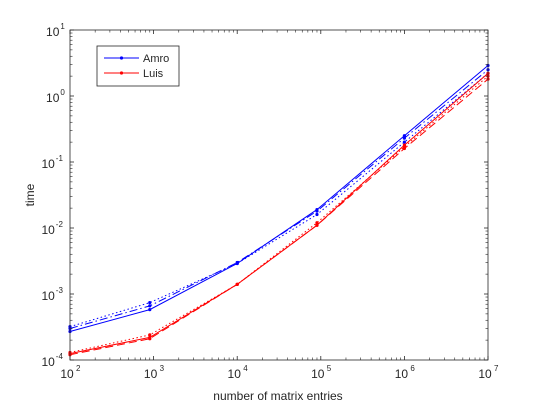 The height and width of the screenshot is (405, 540). What do you see at coordinates (121, 73) in the screenshot?
I see `legend-marker-luis` at bounding box center [121, 73].